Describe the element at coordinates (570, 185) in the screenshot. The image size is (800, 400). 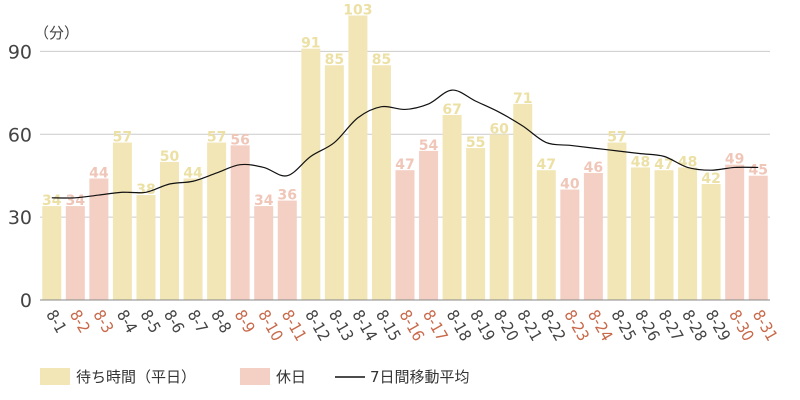
I see `data-label: 40` at that location.